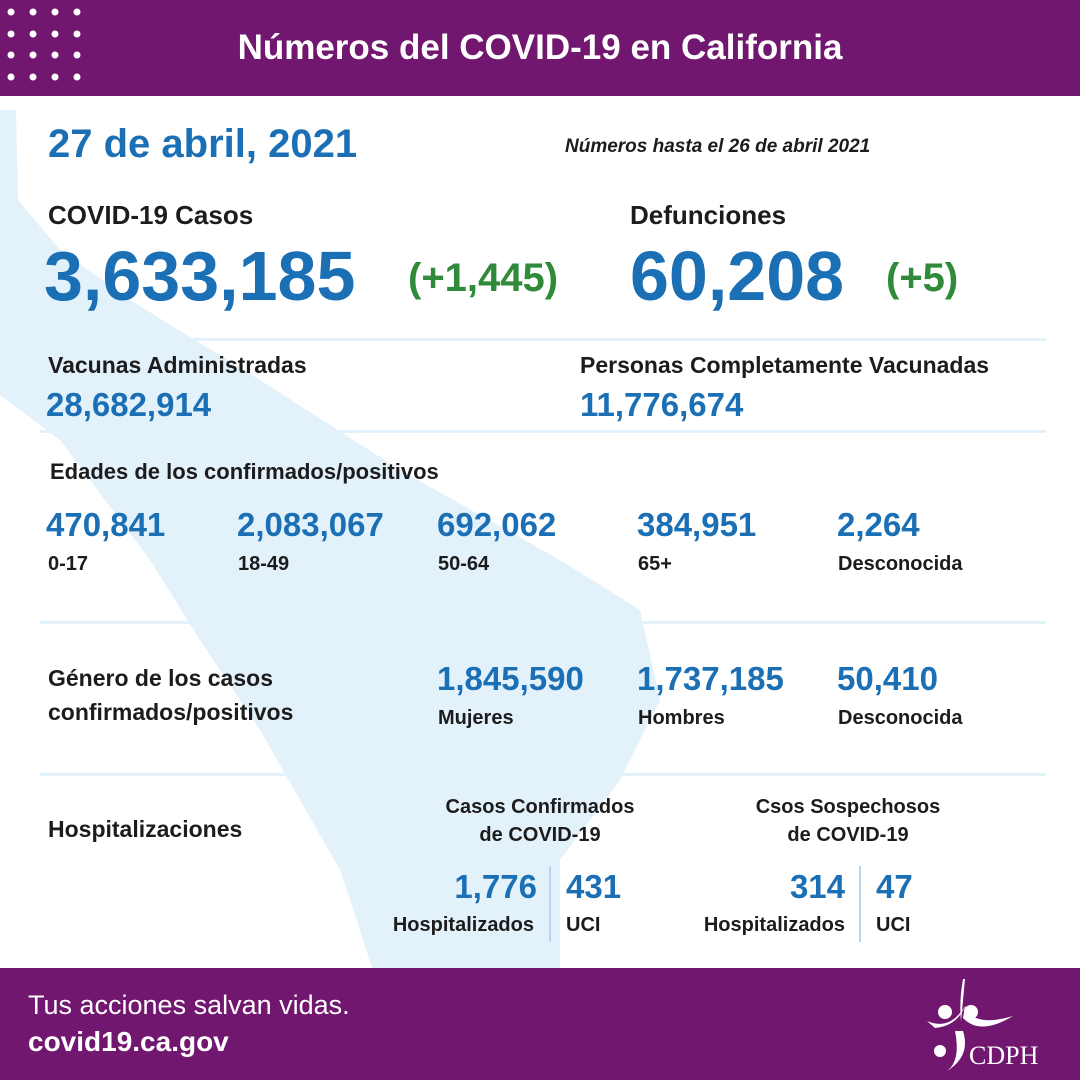  I want to click on deaths-change: (+5), so click(922, 278).